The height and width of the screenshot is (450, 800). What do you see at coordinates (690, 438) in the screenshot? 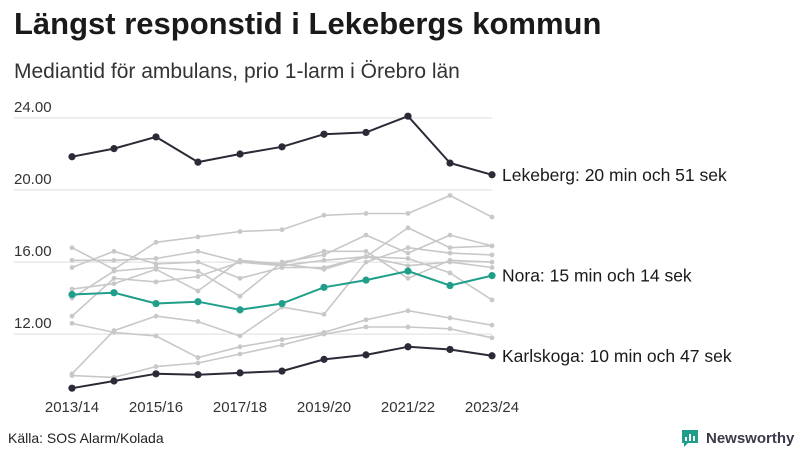
I see `newsworthy-logo-icon` at bounding box center [690, 438].